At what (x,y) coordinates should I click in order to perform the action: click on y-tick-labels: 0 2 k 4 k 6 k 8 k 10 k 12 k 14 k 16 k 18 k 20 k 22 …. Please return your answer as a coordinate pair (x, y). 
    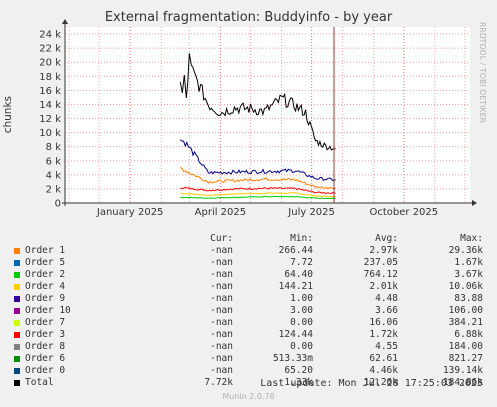
    Looking at the image, I should click on (50, 120).